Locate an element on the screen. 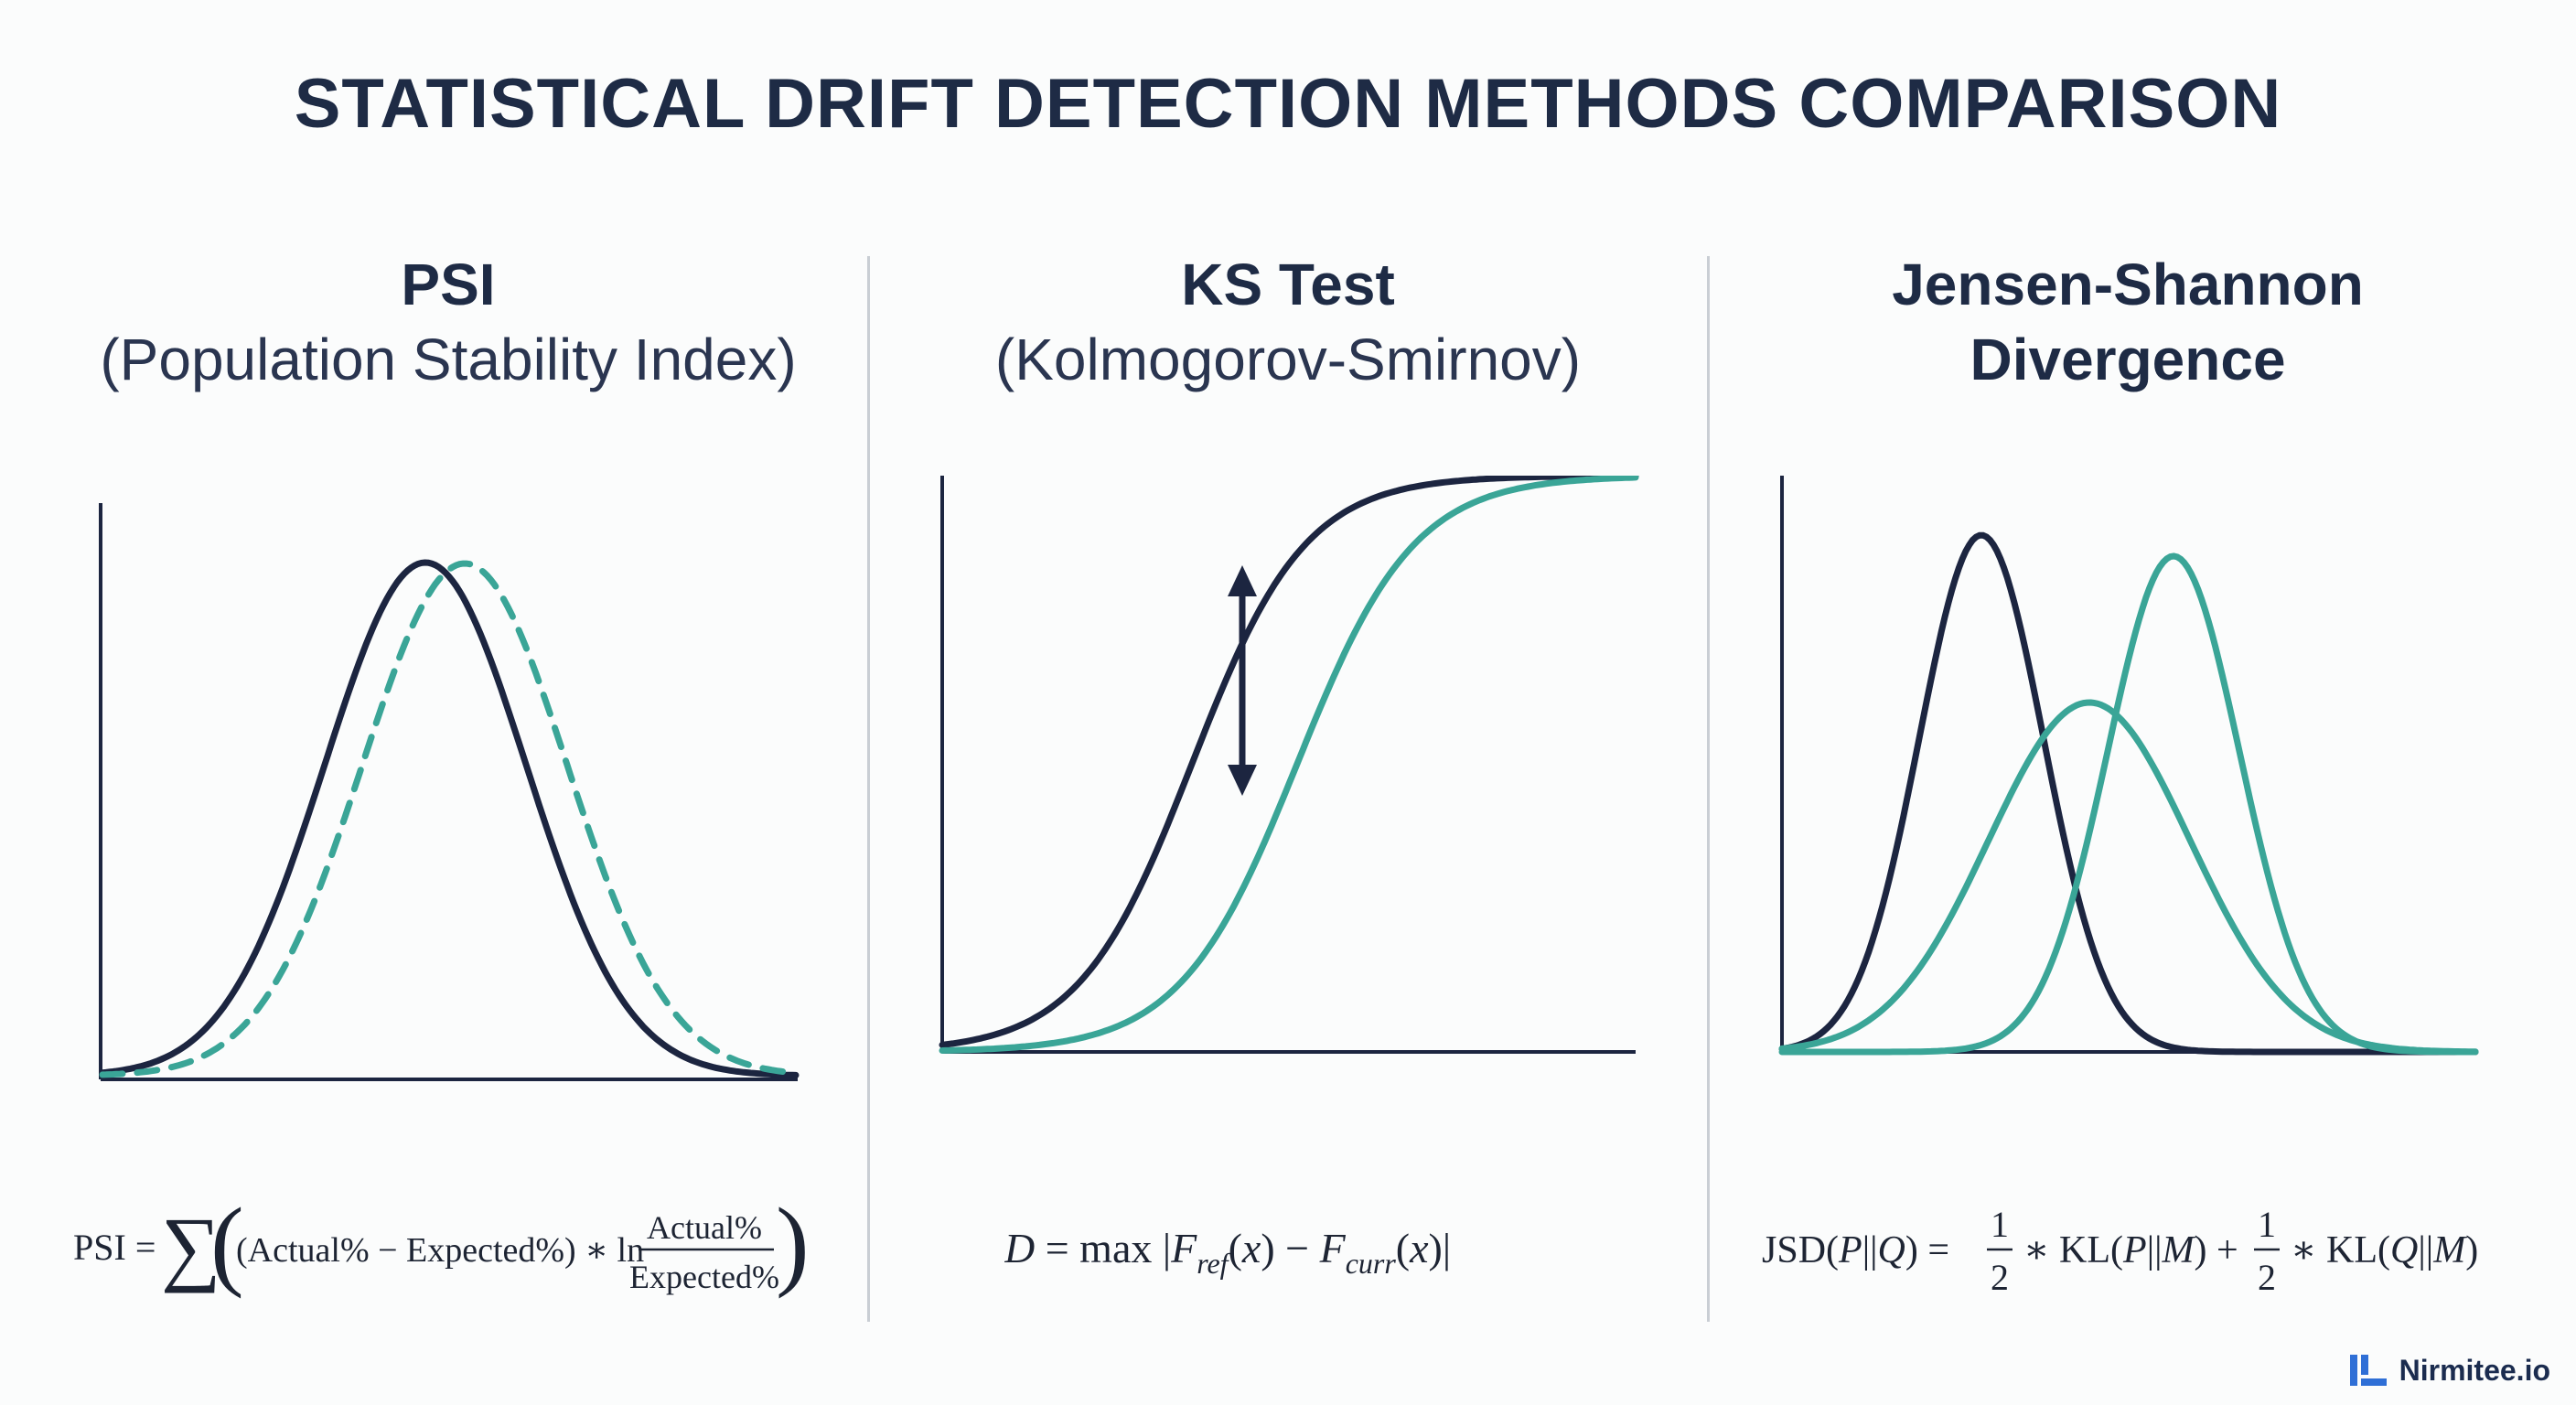 This screenshot has width=2576, height=1405. psi-subtitle: (Population Stability Index) is located at coordinates (449, 359).